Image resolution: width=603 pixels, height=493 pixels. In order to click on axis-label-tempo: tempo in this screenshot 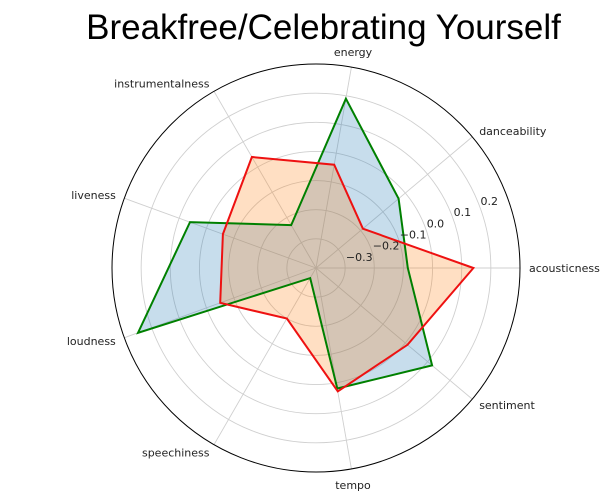, I will do `click(353, 485)`.